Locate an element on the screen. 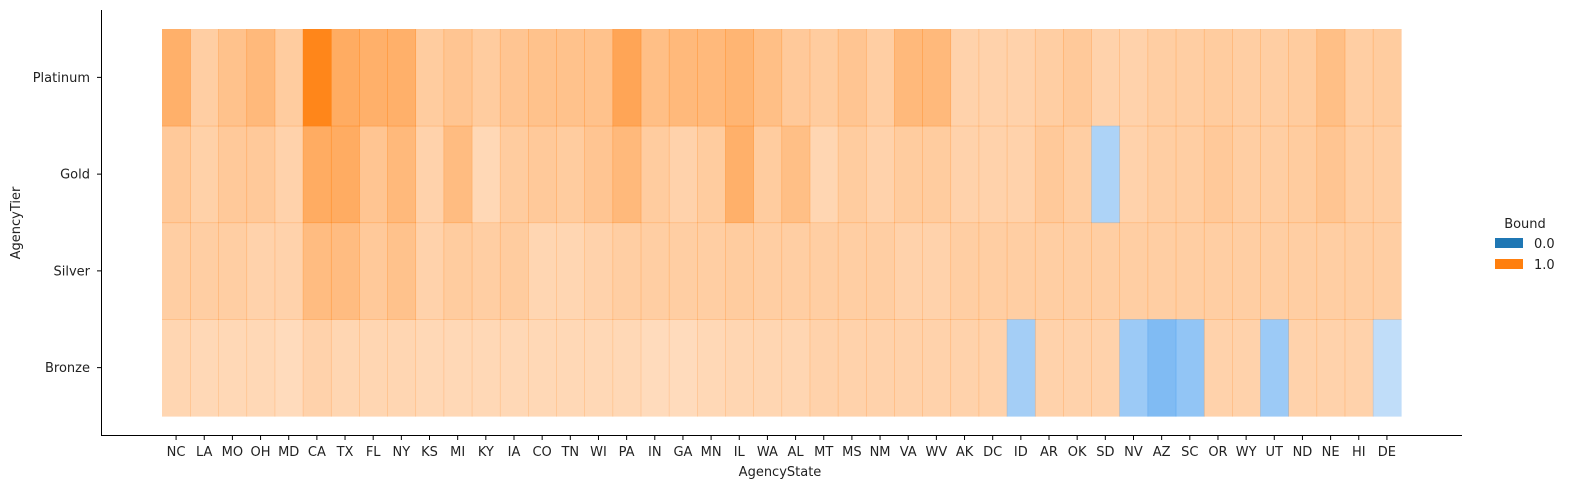 This screenshot has height=490, width=1570. x-tick-label: MO is located at coordinates (232, 452).